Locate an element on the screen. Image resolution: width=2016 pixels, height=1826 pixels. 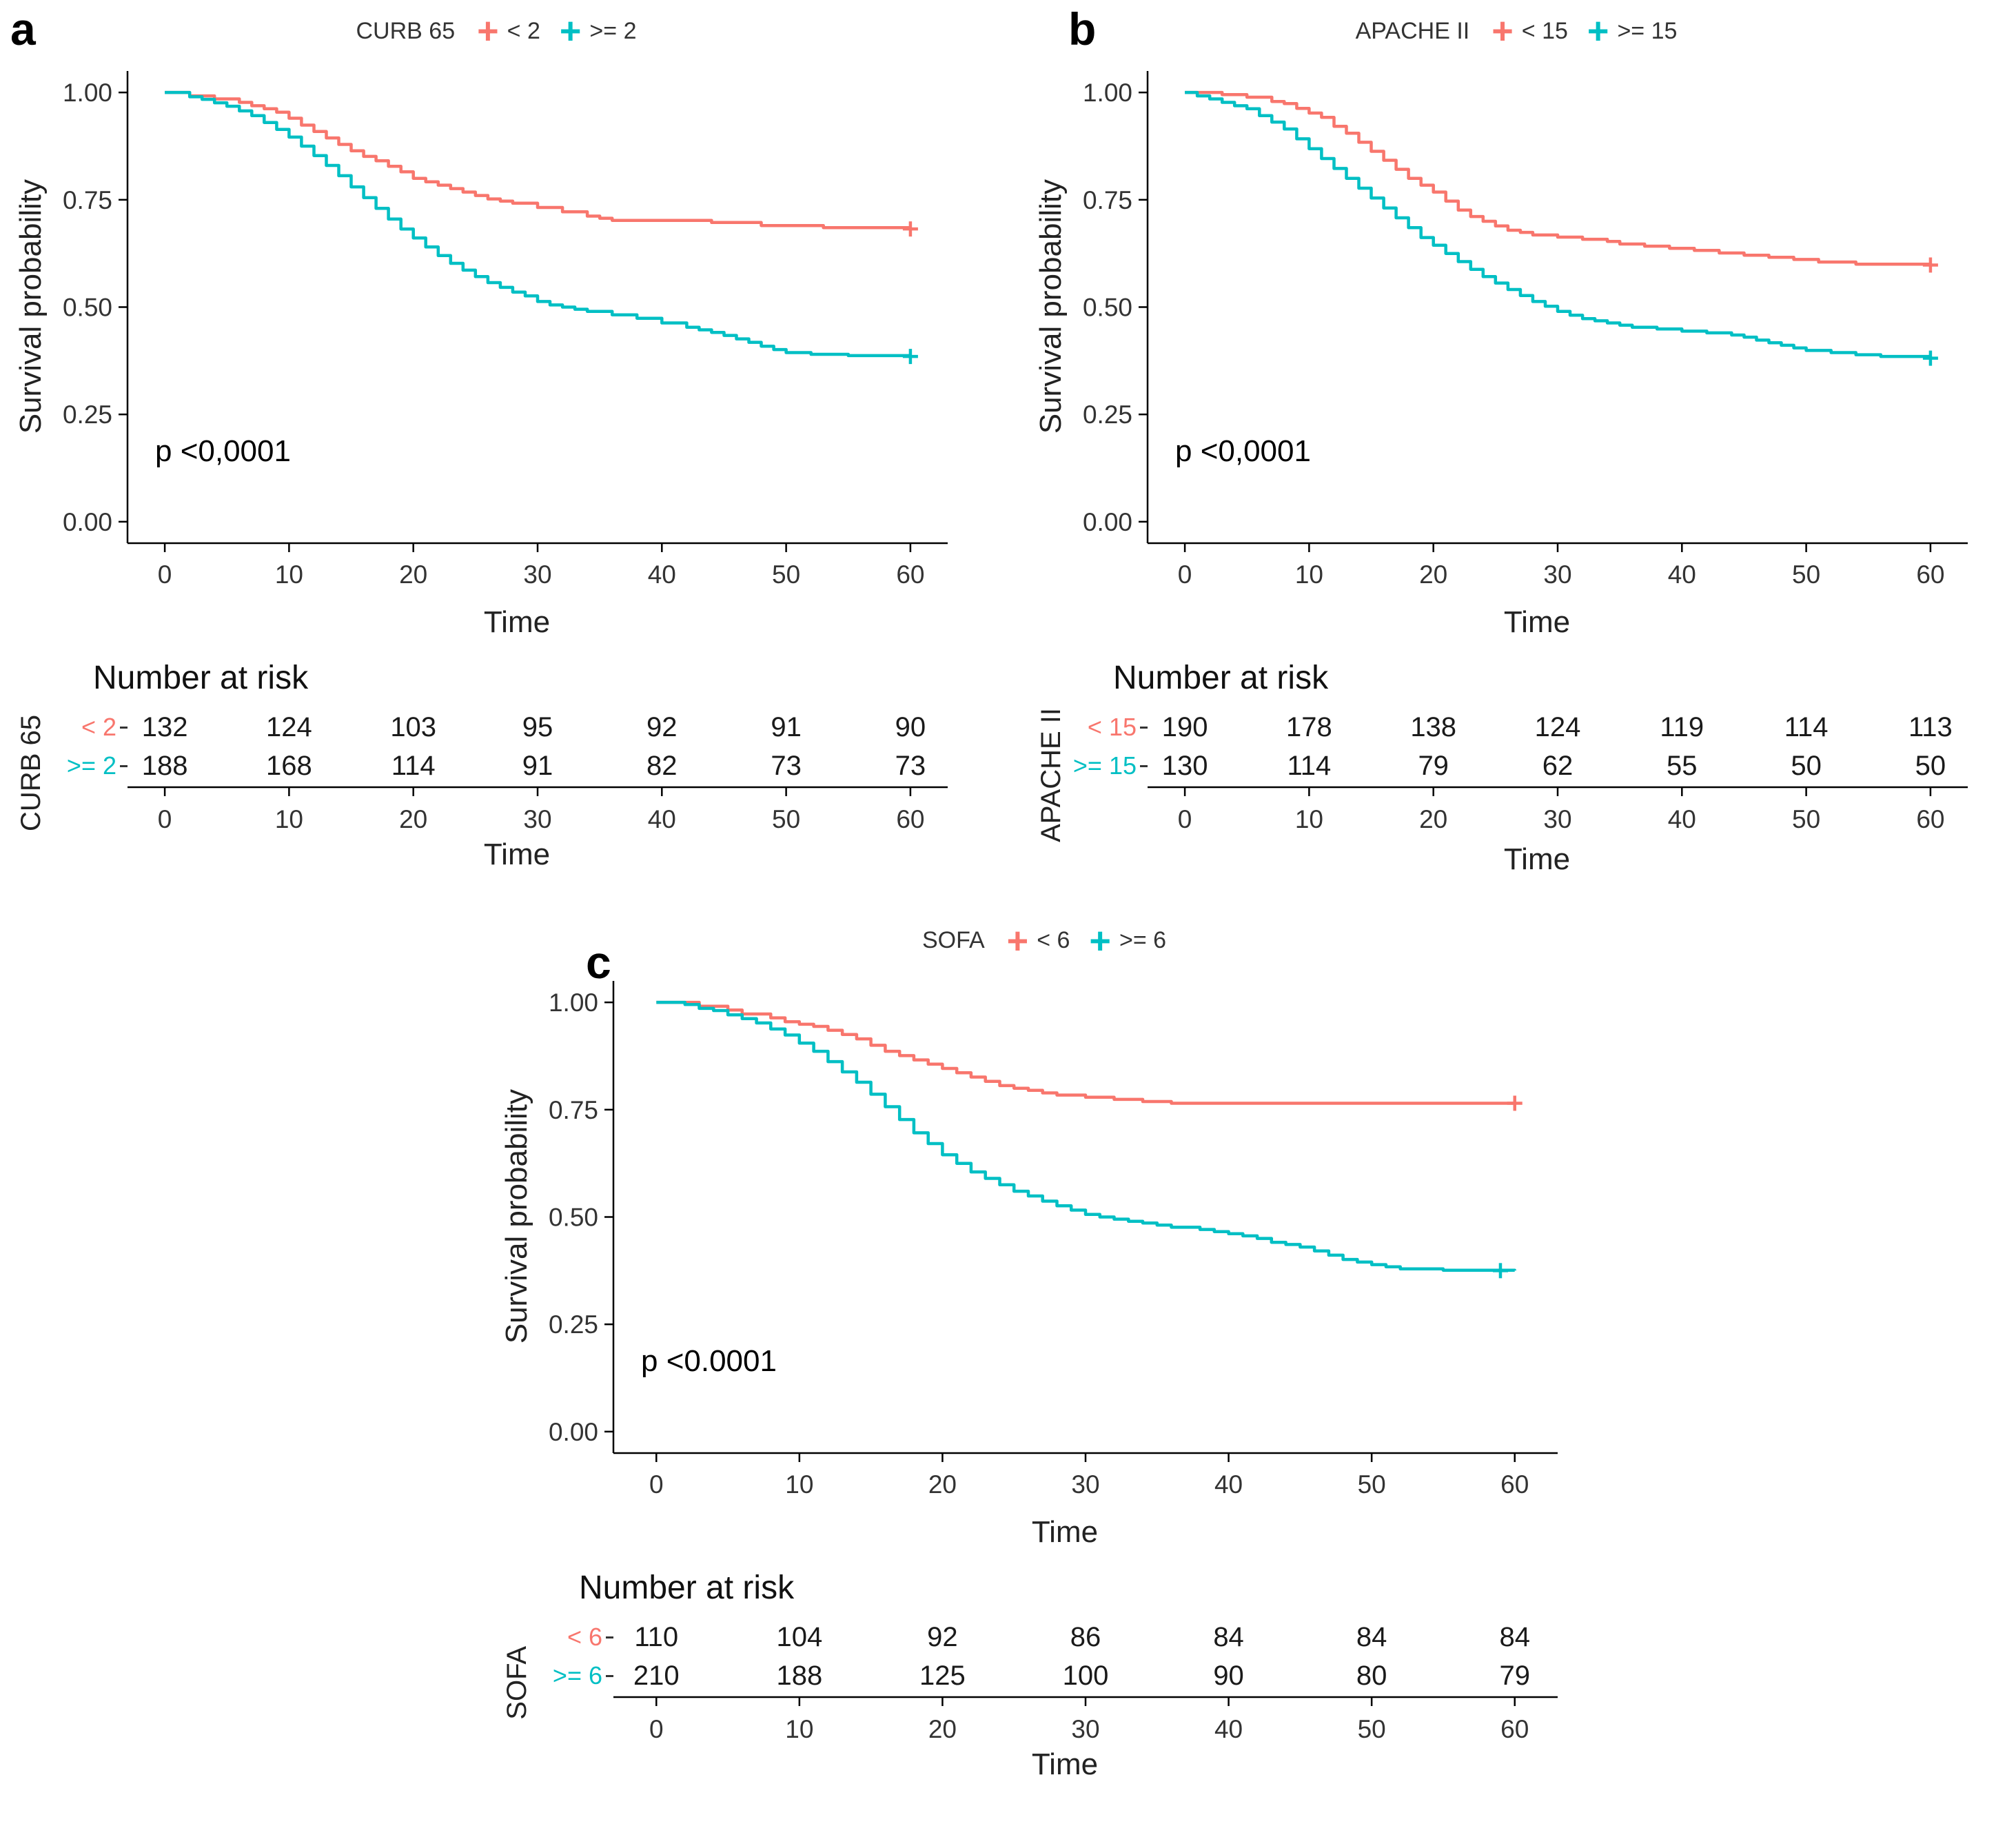
x-tick-label: 10 is located at coordinates (799, 1484).